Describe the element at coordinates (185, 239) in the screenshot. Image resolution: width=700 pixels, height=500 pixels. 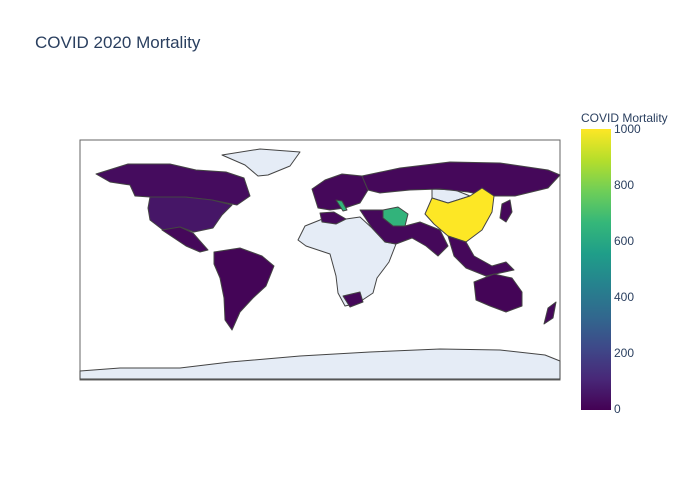
I see `region-mexico-central-america` at that location.